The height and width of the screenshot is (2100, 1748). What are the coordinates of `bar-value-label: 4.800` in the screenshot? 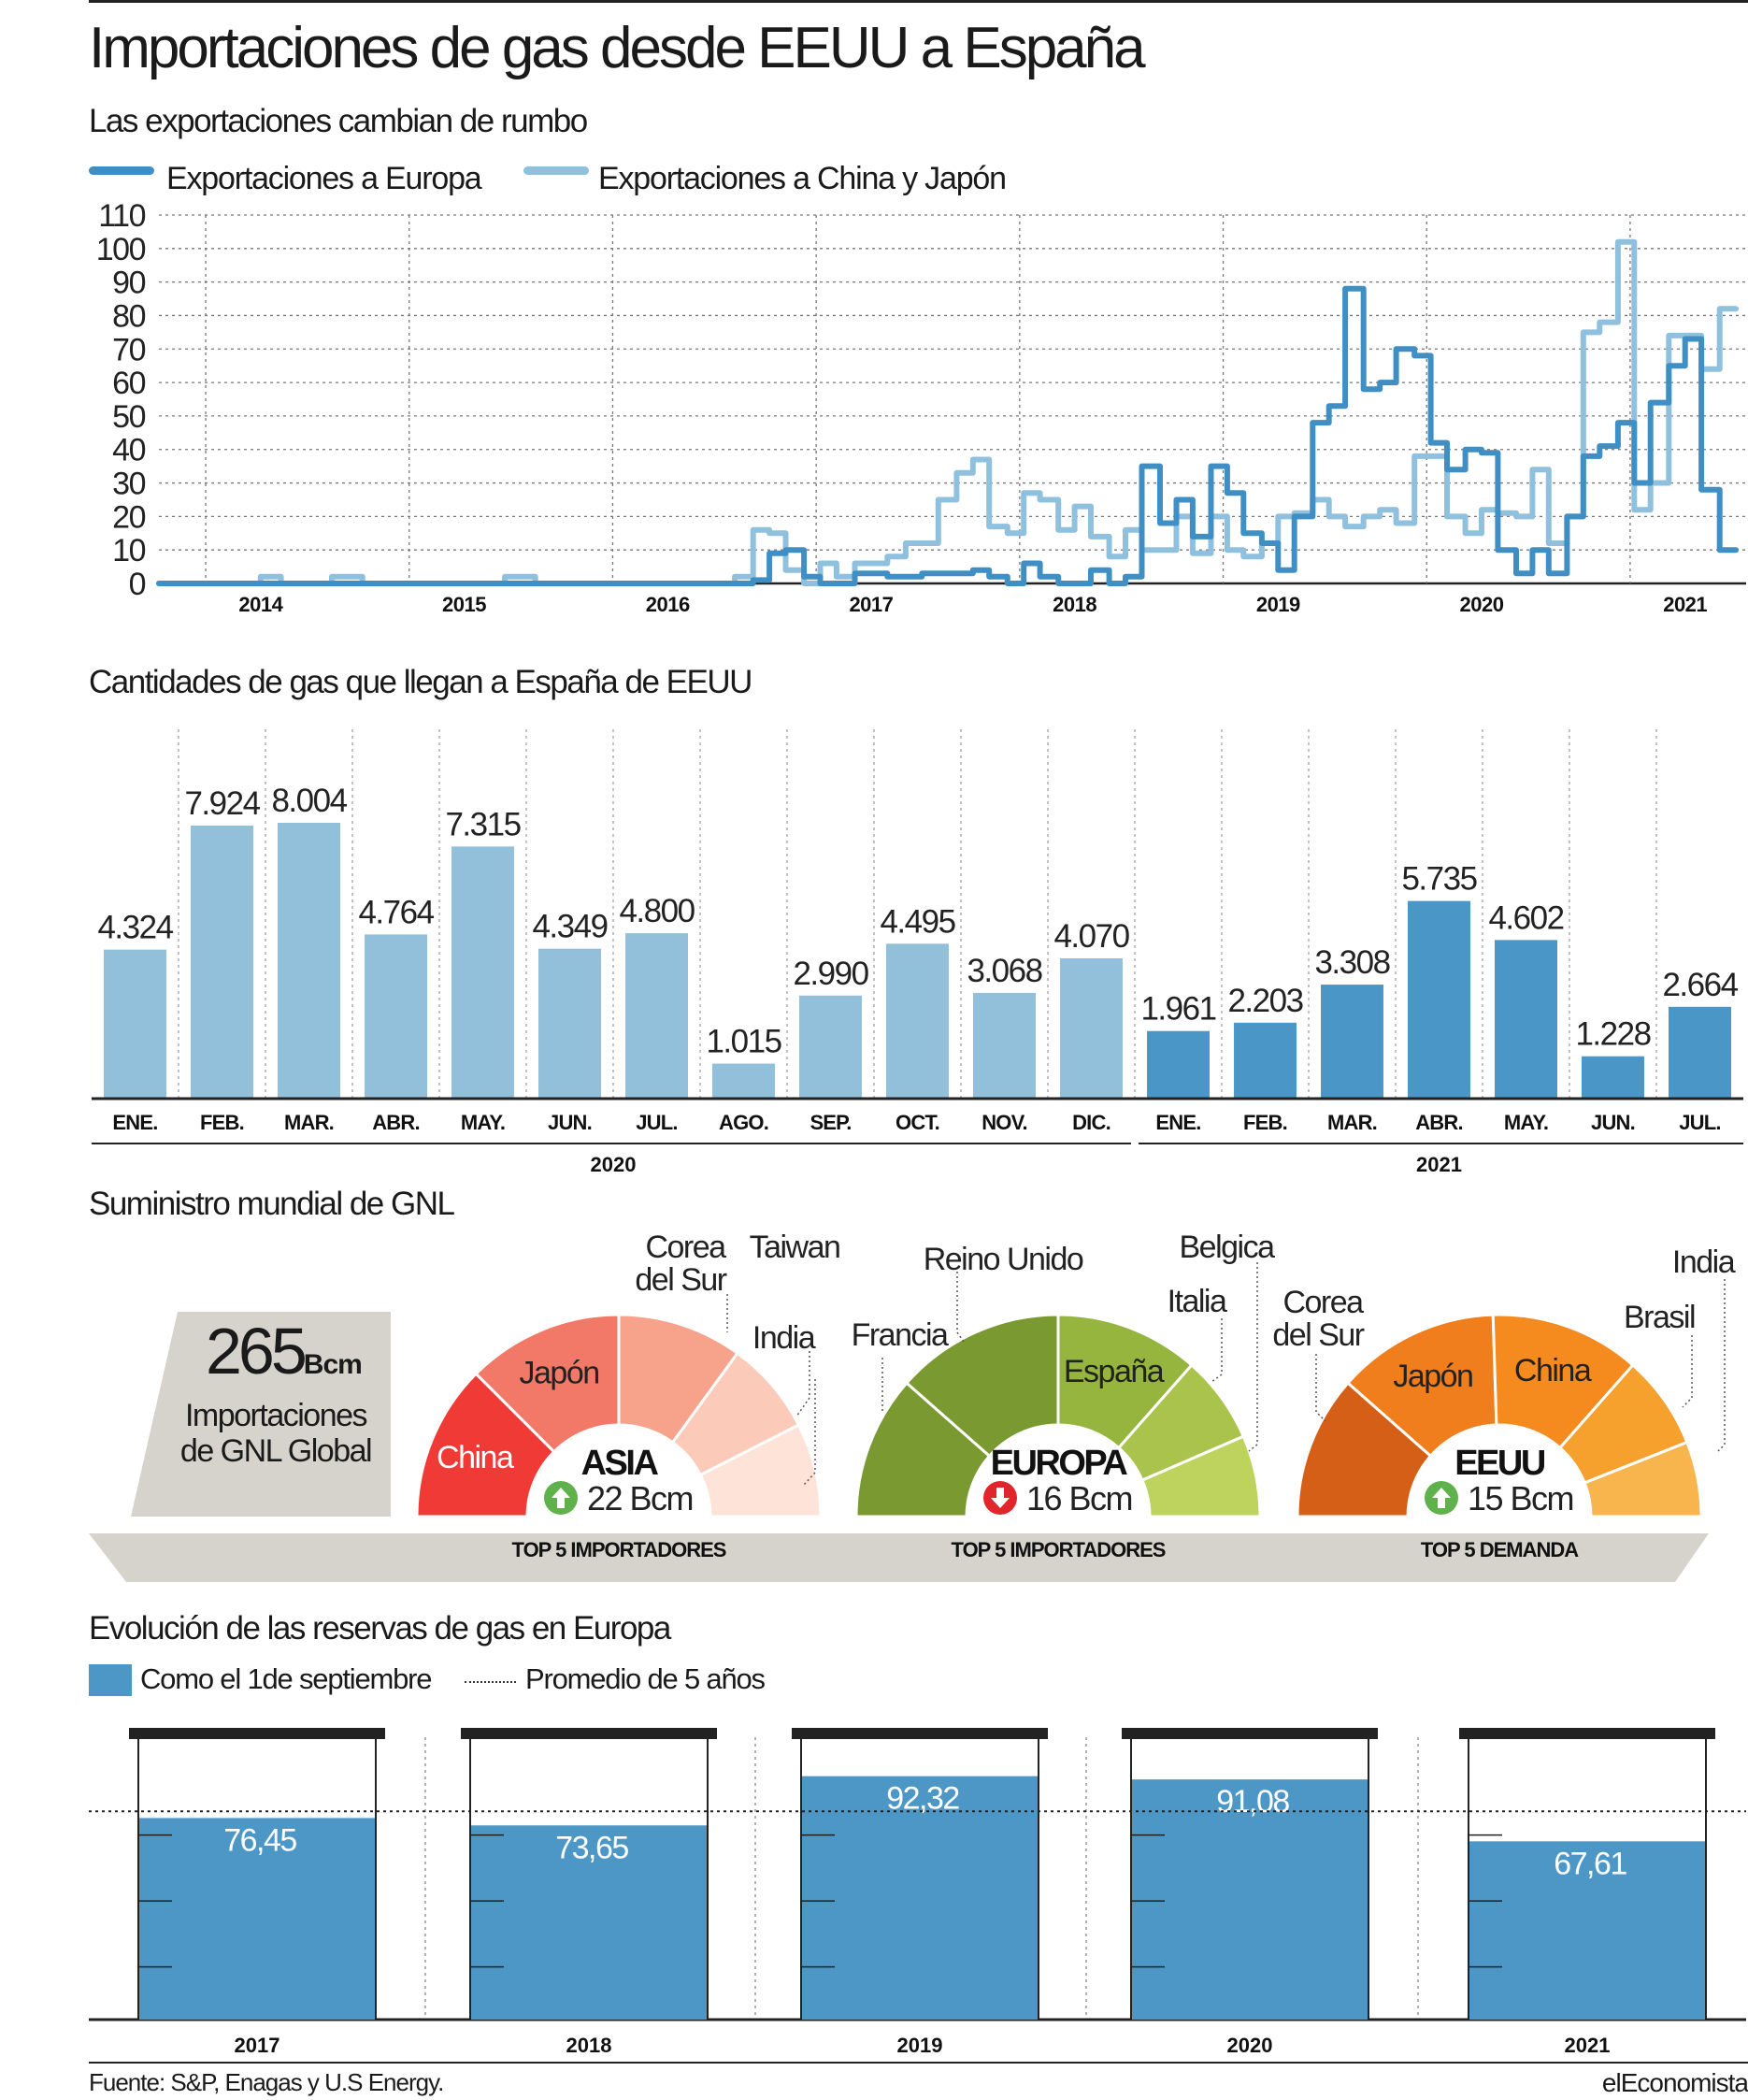 It's located at (657, 911).